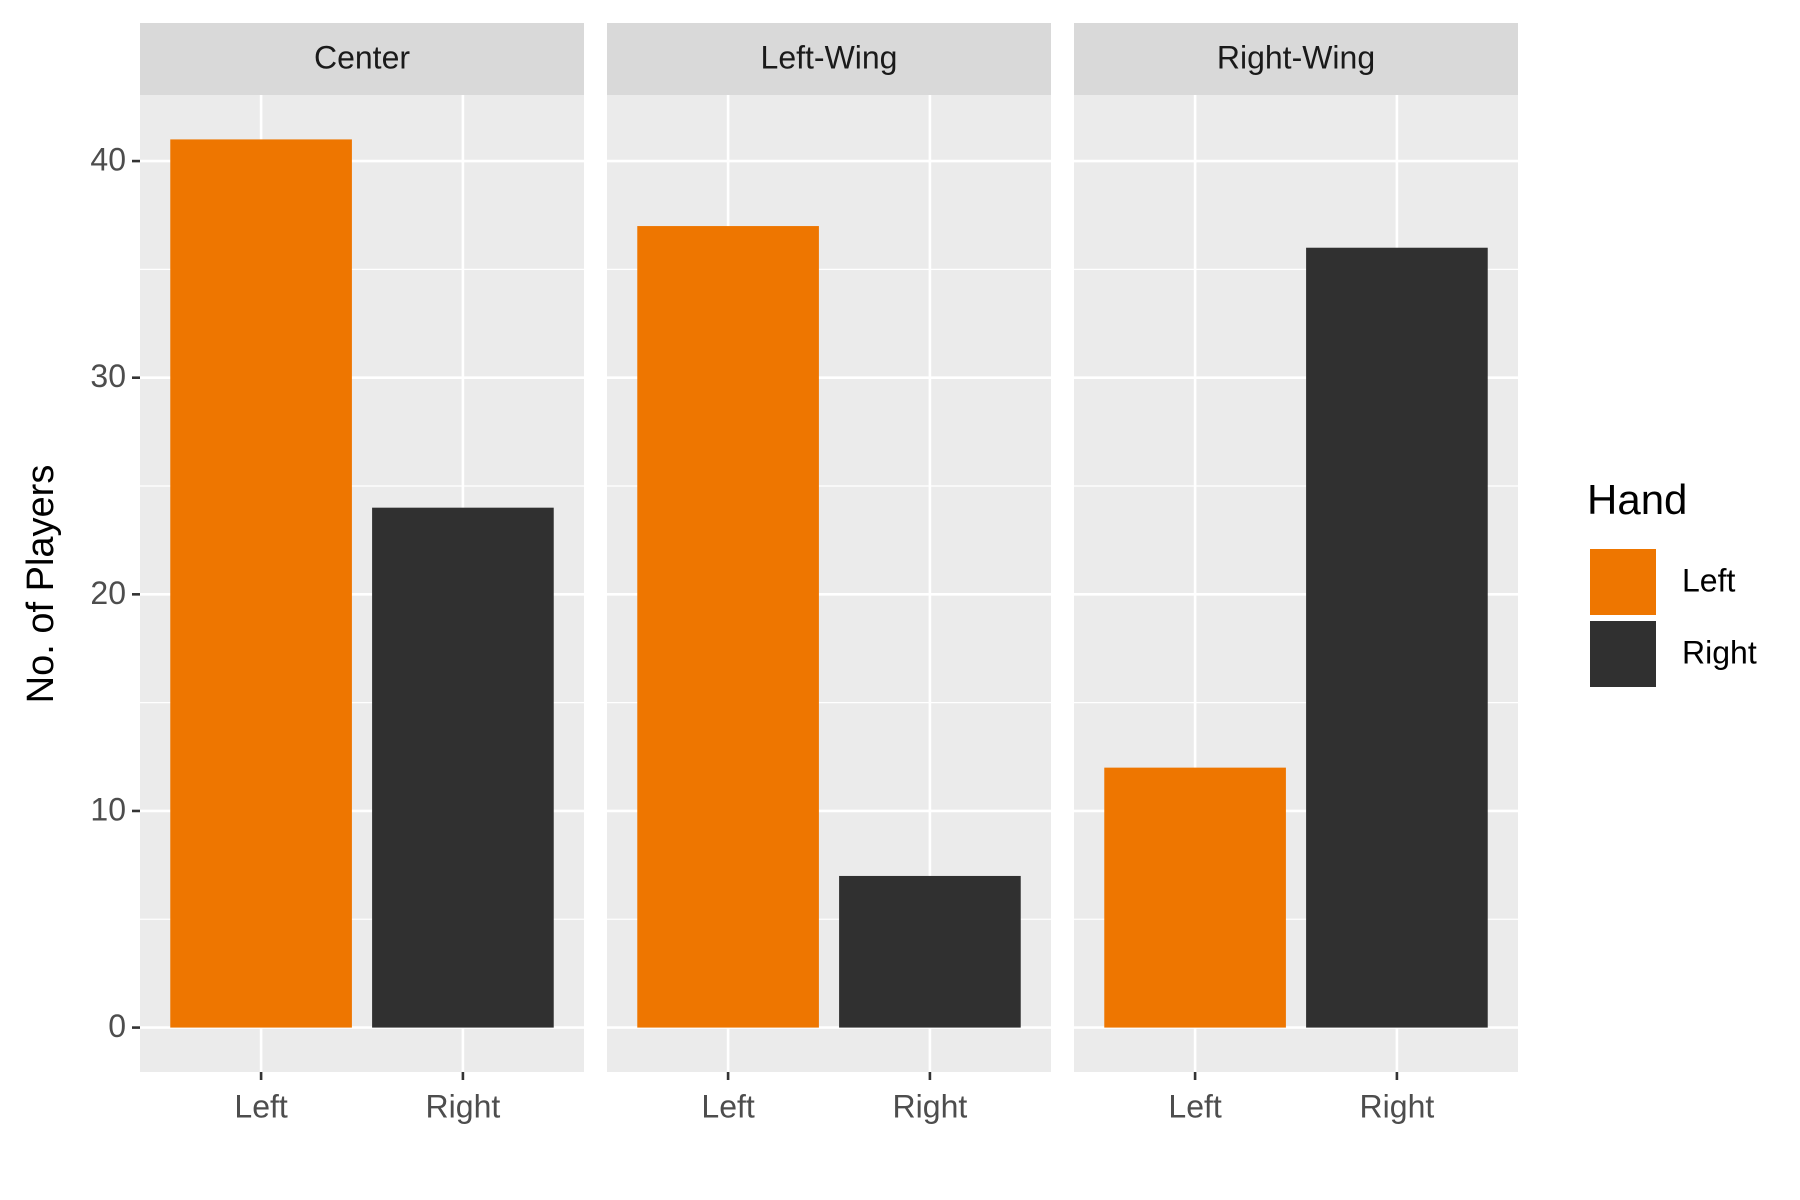 Image resolution: width=1800 pixels, height=1200 pixels. Describe the element at coordinates (1708, 580) in the screenshot. I see `legend-label: Left` at that location.